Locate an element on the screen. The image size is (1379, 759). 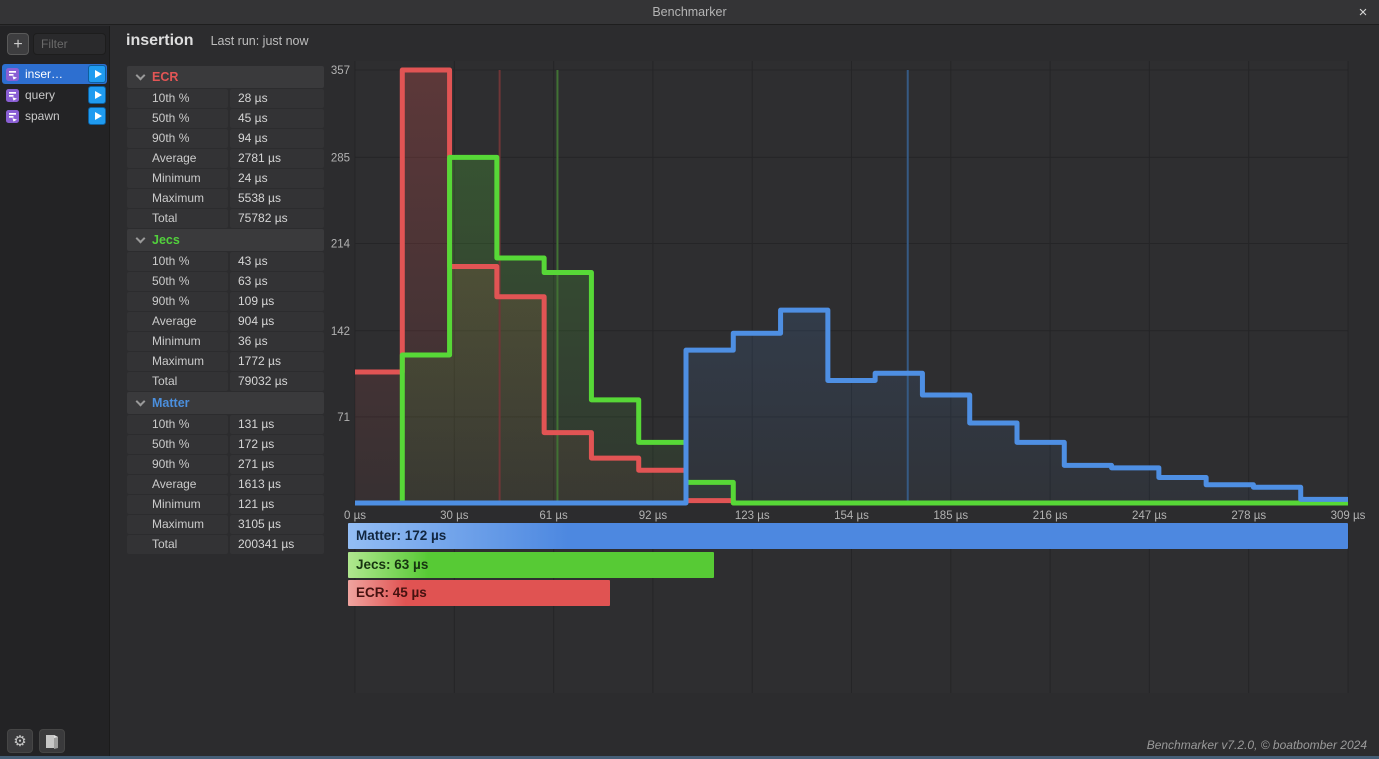
stats-value: 36 µs is located at coordinates (277, 341).